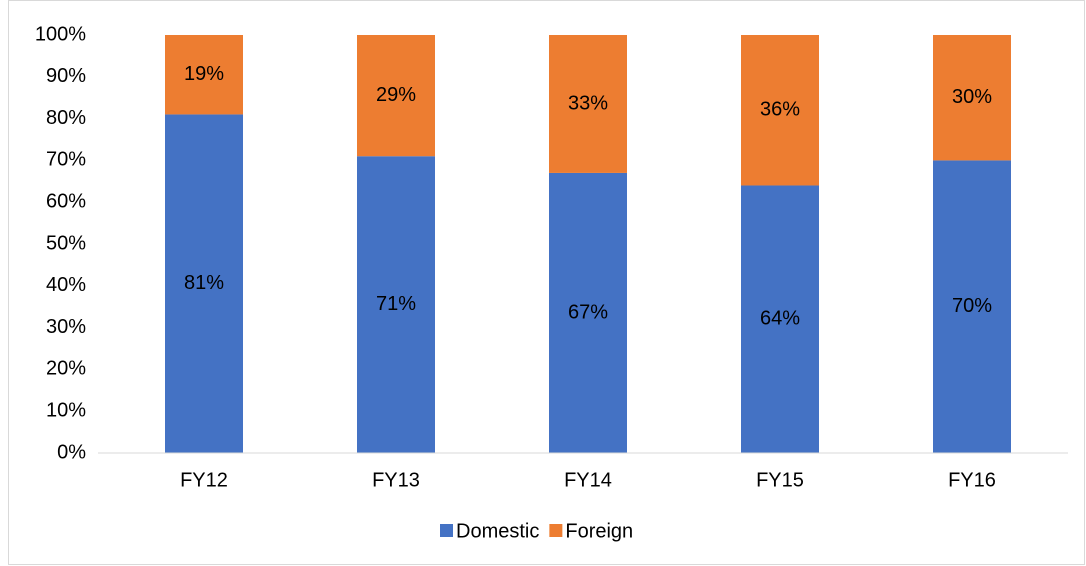 Image resolution: width=1086 pixels, height=566 pixels. I want to click on y-tick-label: 50%, so click(66, 243).